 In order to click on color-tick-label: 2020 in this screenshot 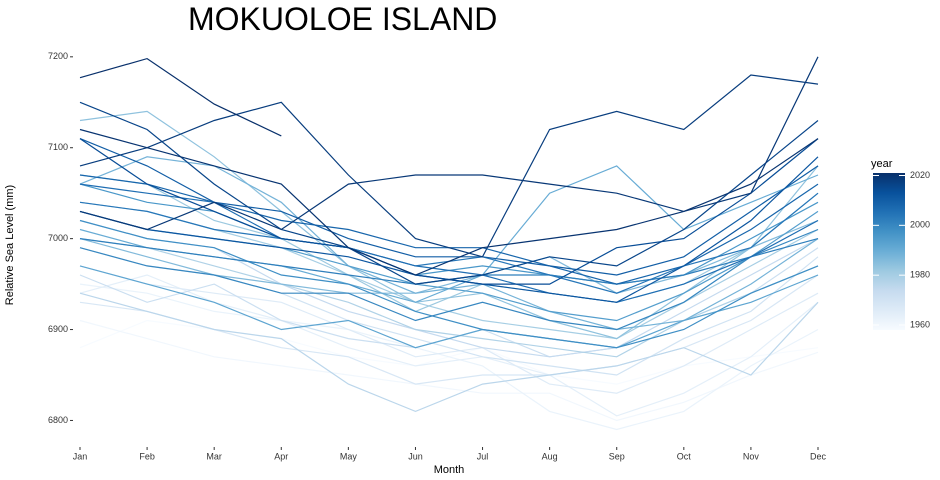, I will do `click(920, 175)`.